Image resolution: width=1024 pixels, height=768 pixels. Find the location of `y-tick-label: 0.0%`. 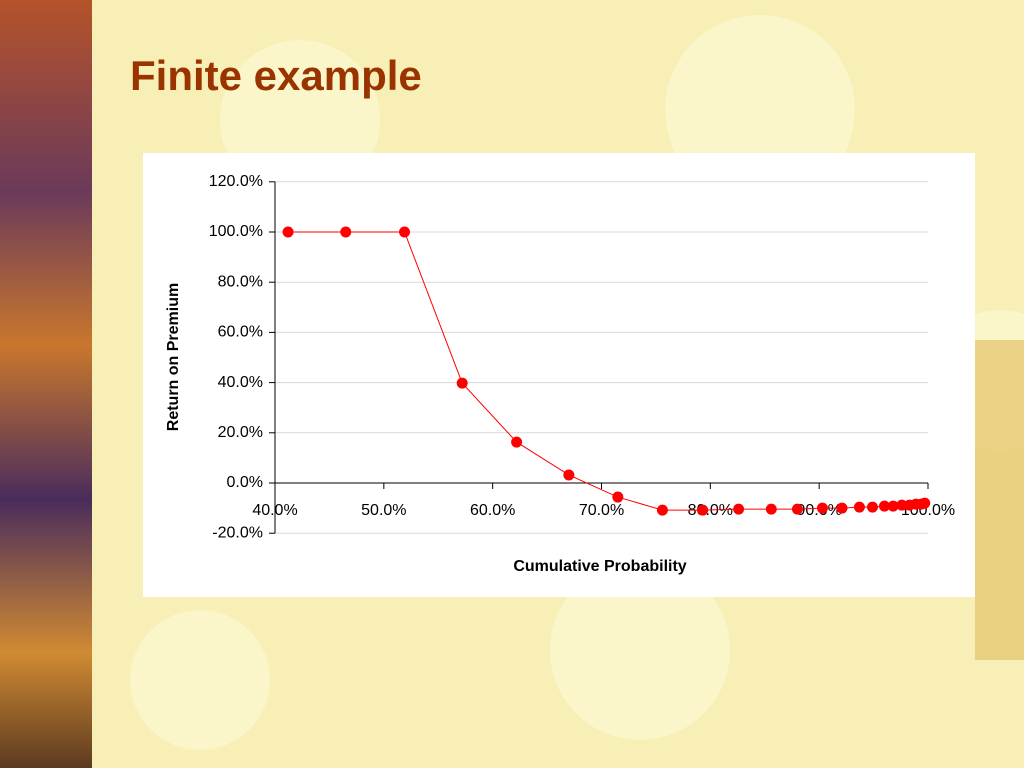

y-tick-label: 0.0% is located at coordinates (245, 482).